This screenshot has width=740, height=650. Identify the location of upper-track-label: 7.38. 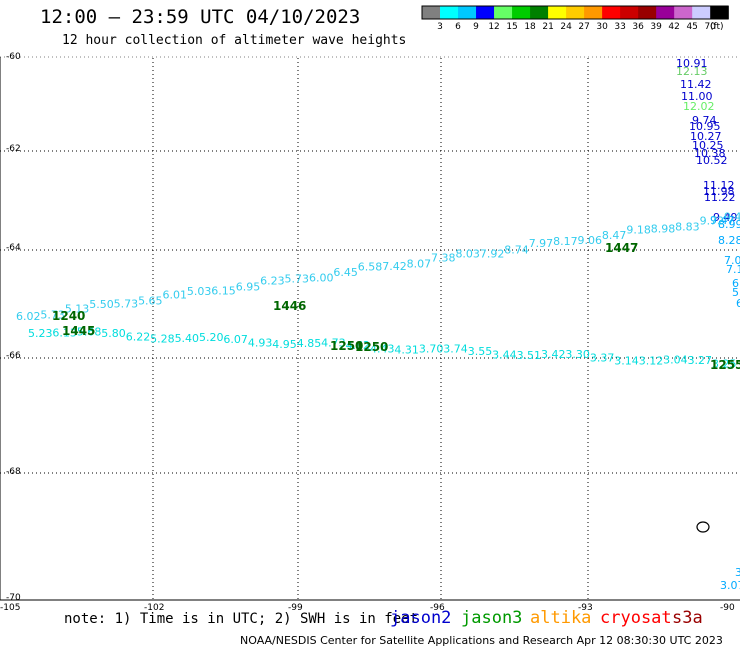
(443, 257).